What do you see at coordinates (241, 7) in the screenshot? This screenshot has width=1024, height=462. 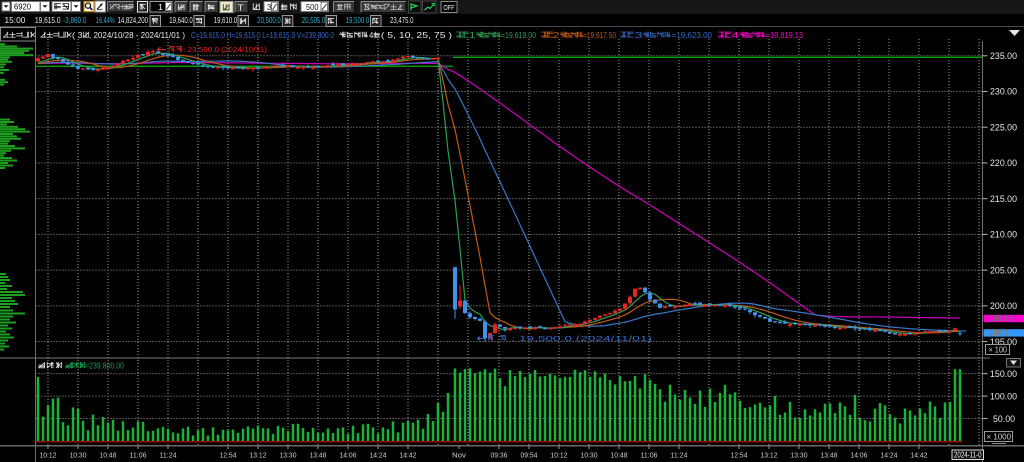 I see `svg-text: T` at bounding box center [241, 7].